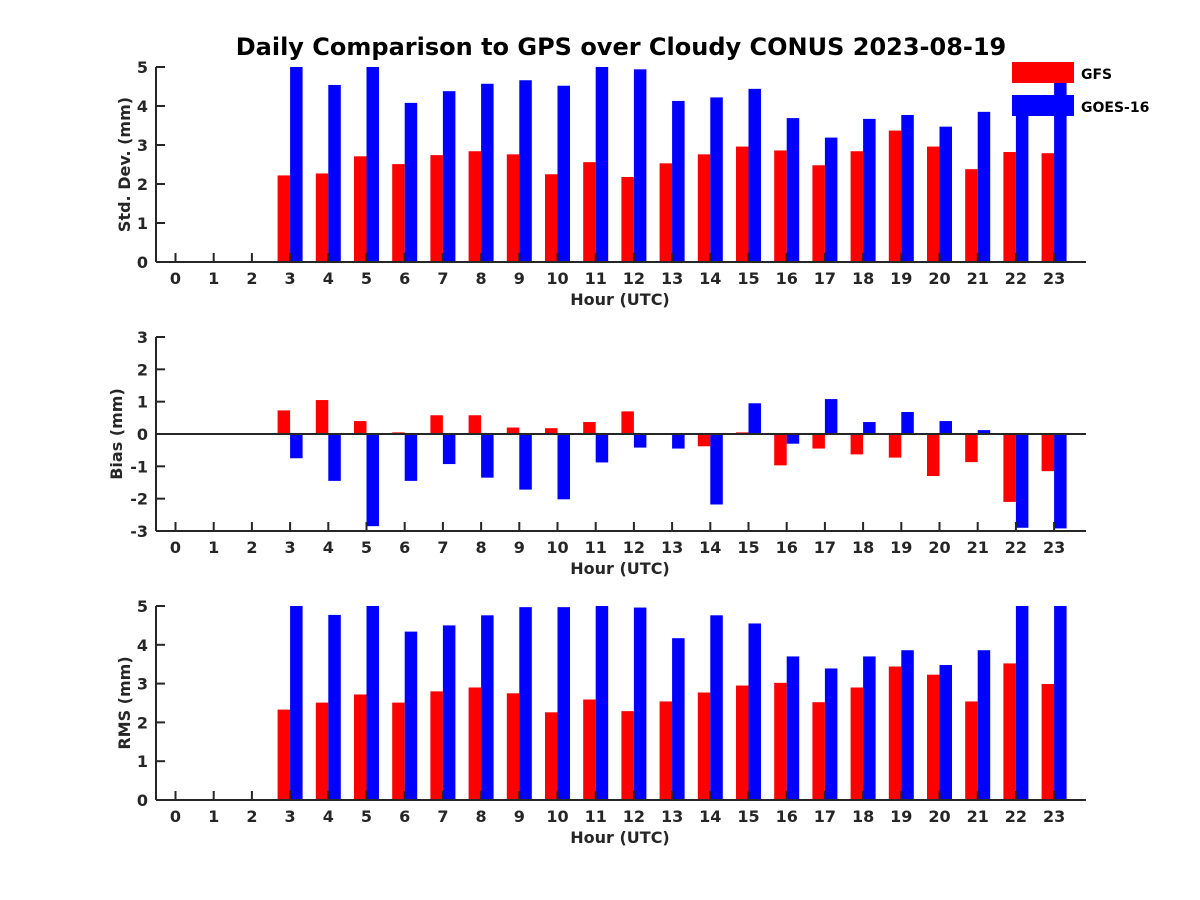 Image resolution: width=1200 pixels, height=900 pixels. What do you see at coordinates (328, 816) in the screenshot?
I see `x-tick-label: 4` at bounding box center [328, 816].